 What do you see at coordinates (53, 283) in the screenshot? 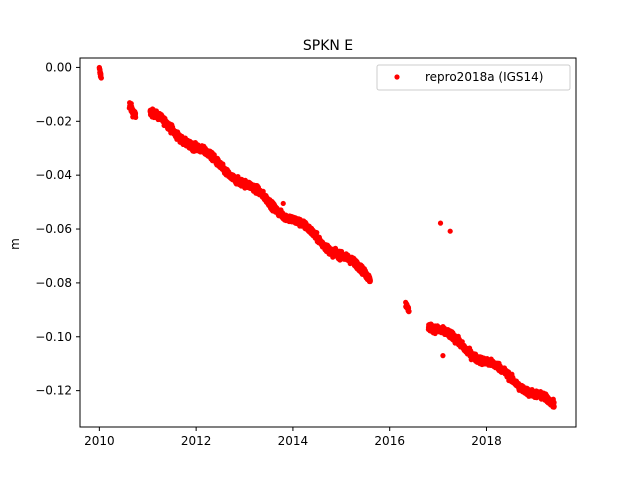
I see `y-tick-label: −0.08` at bounding box center [53, 283].